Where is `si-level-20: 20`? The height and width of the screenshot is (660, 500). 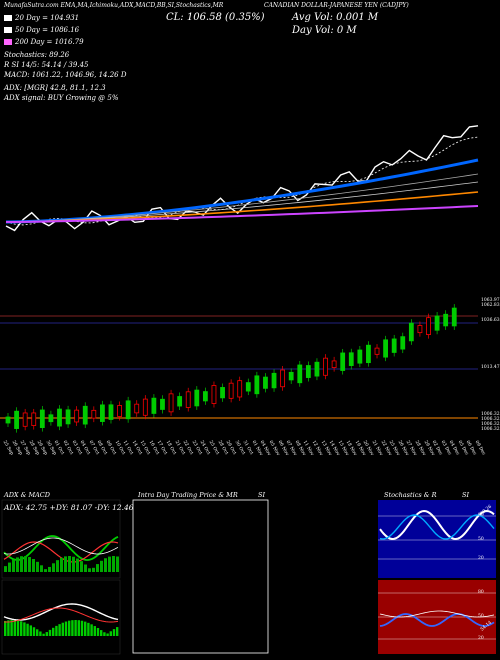
si-level-20: 20 is located at coordinates (481, 638).